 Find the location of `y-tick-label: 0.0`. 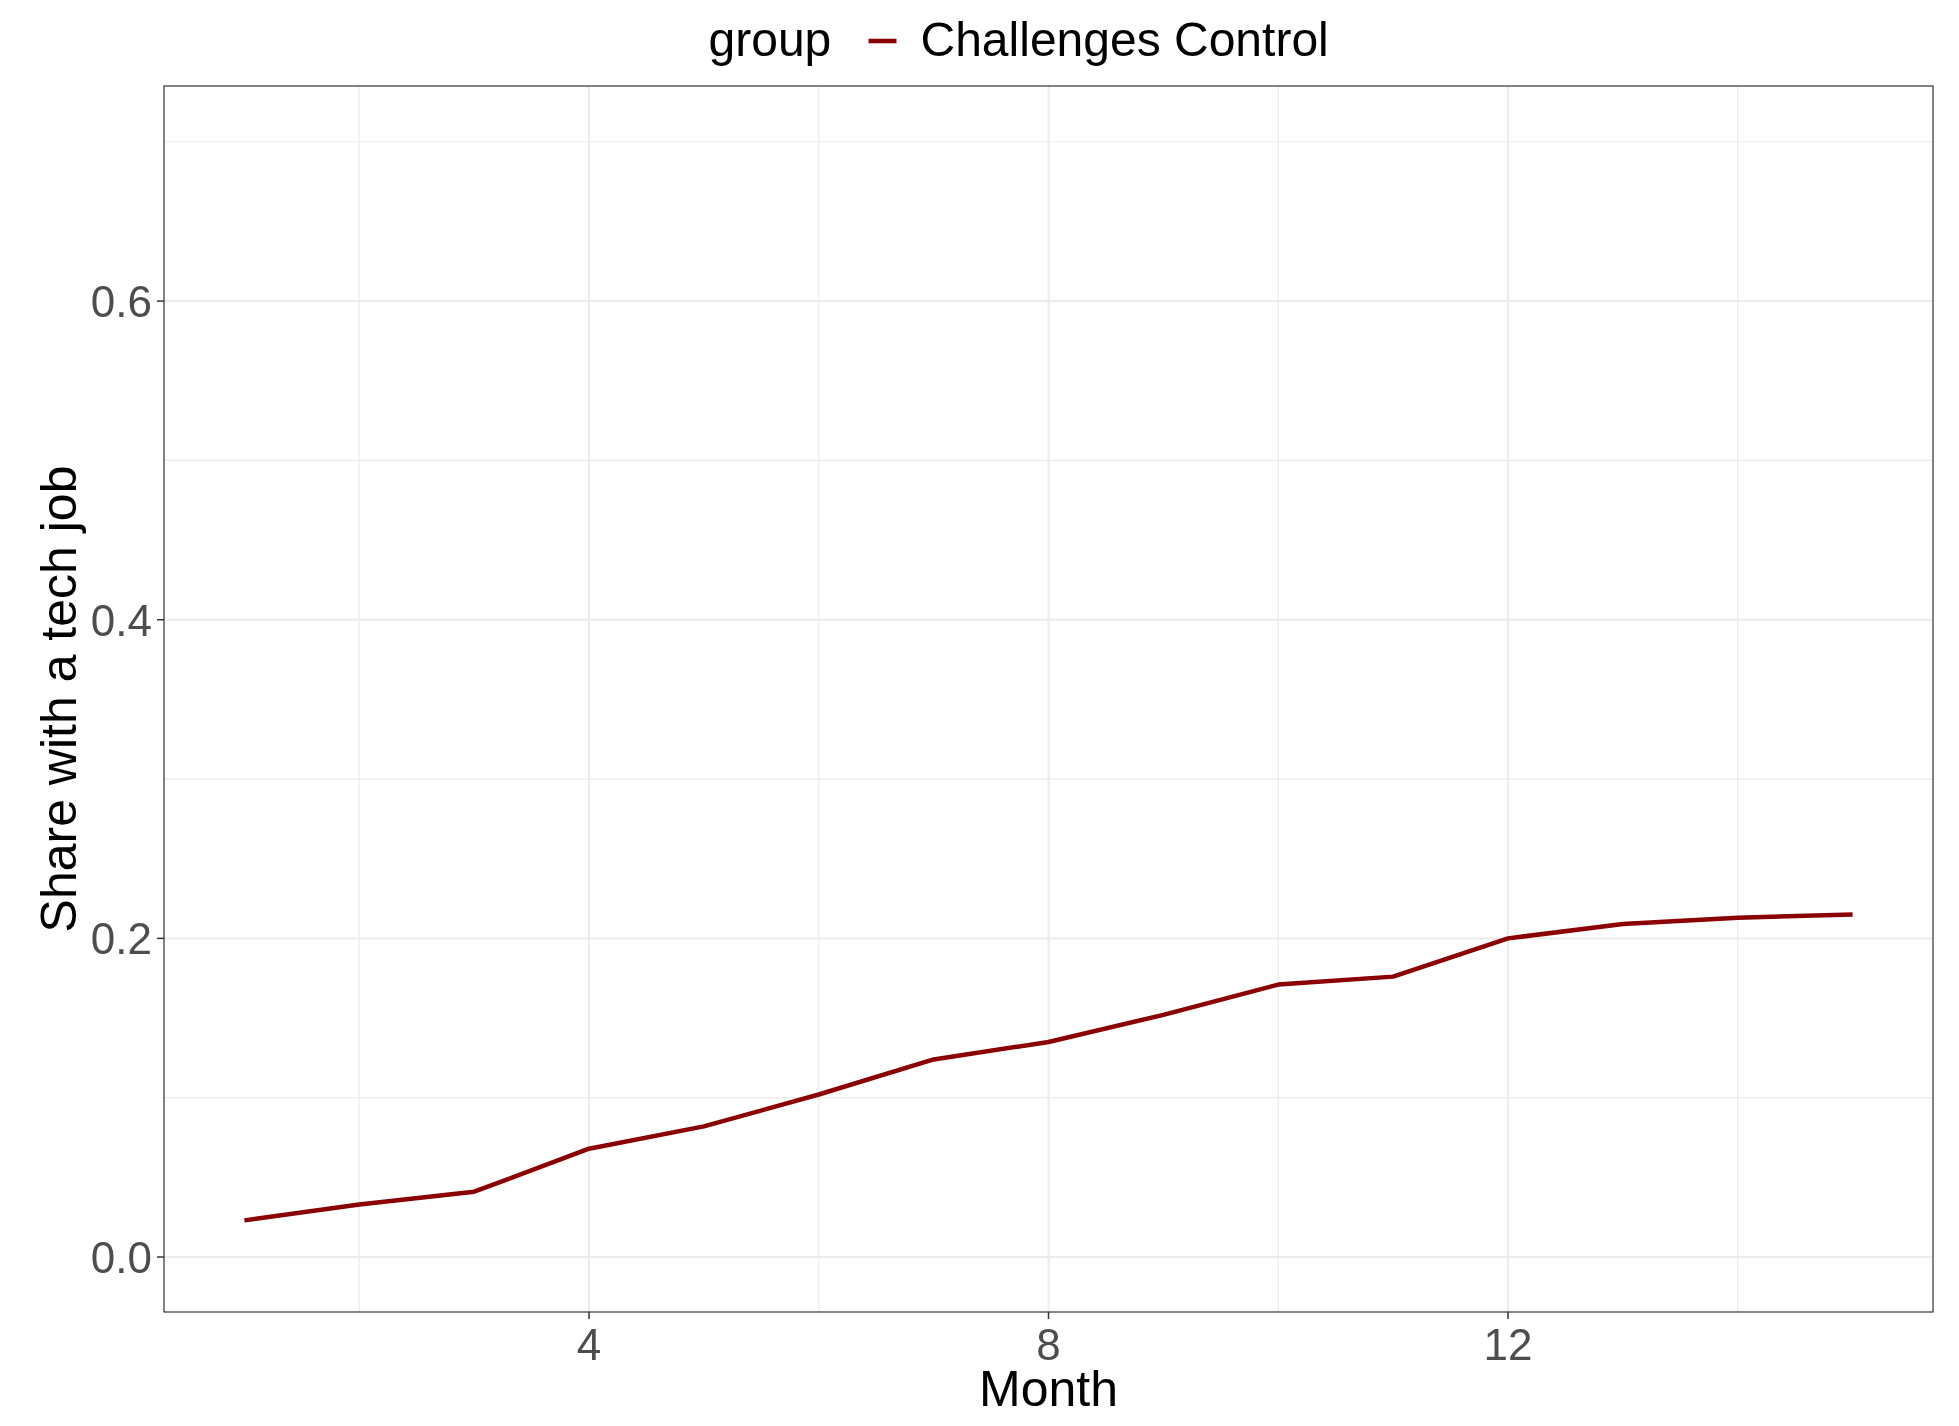

y-tick-label: 0.0 is located at coordinates (121, 1257).